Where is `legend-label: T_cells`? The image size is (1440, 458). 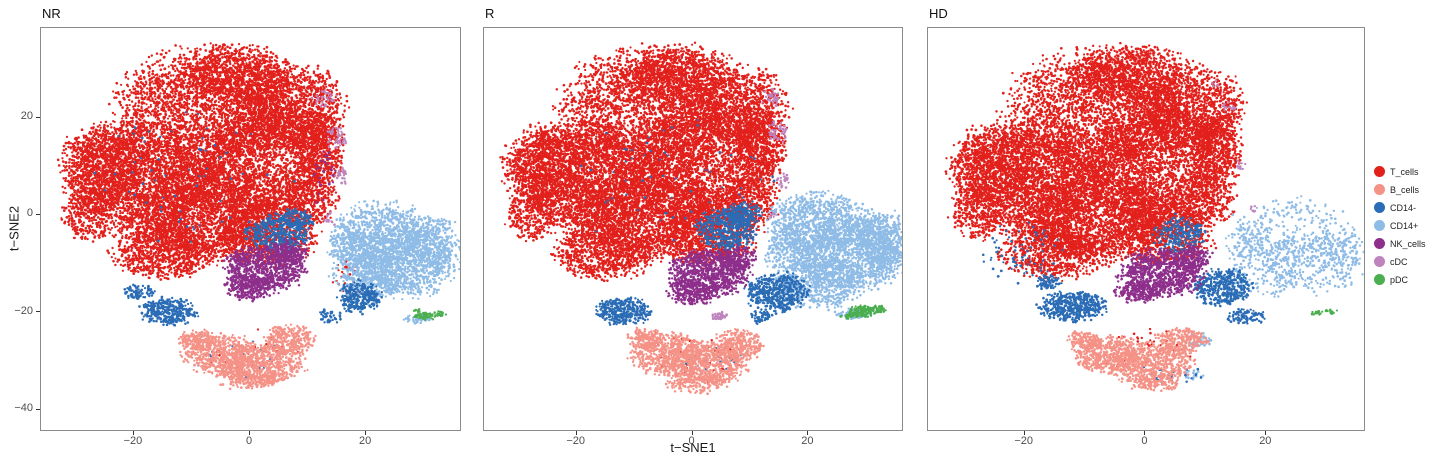 legend-label: T_cells is located at coordinates (1404, 171).